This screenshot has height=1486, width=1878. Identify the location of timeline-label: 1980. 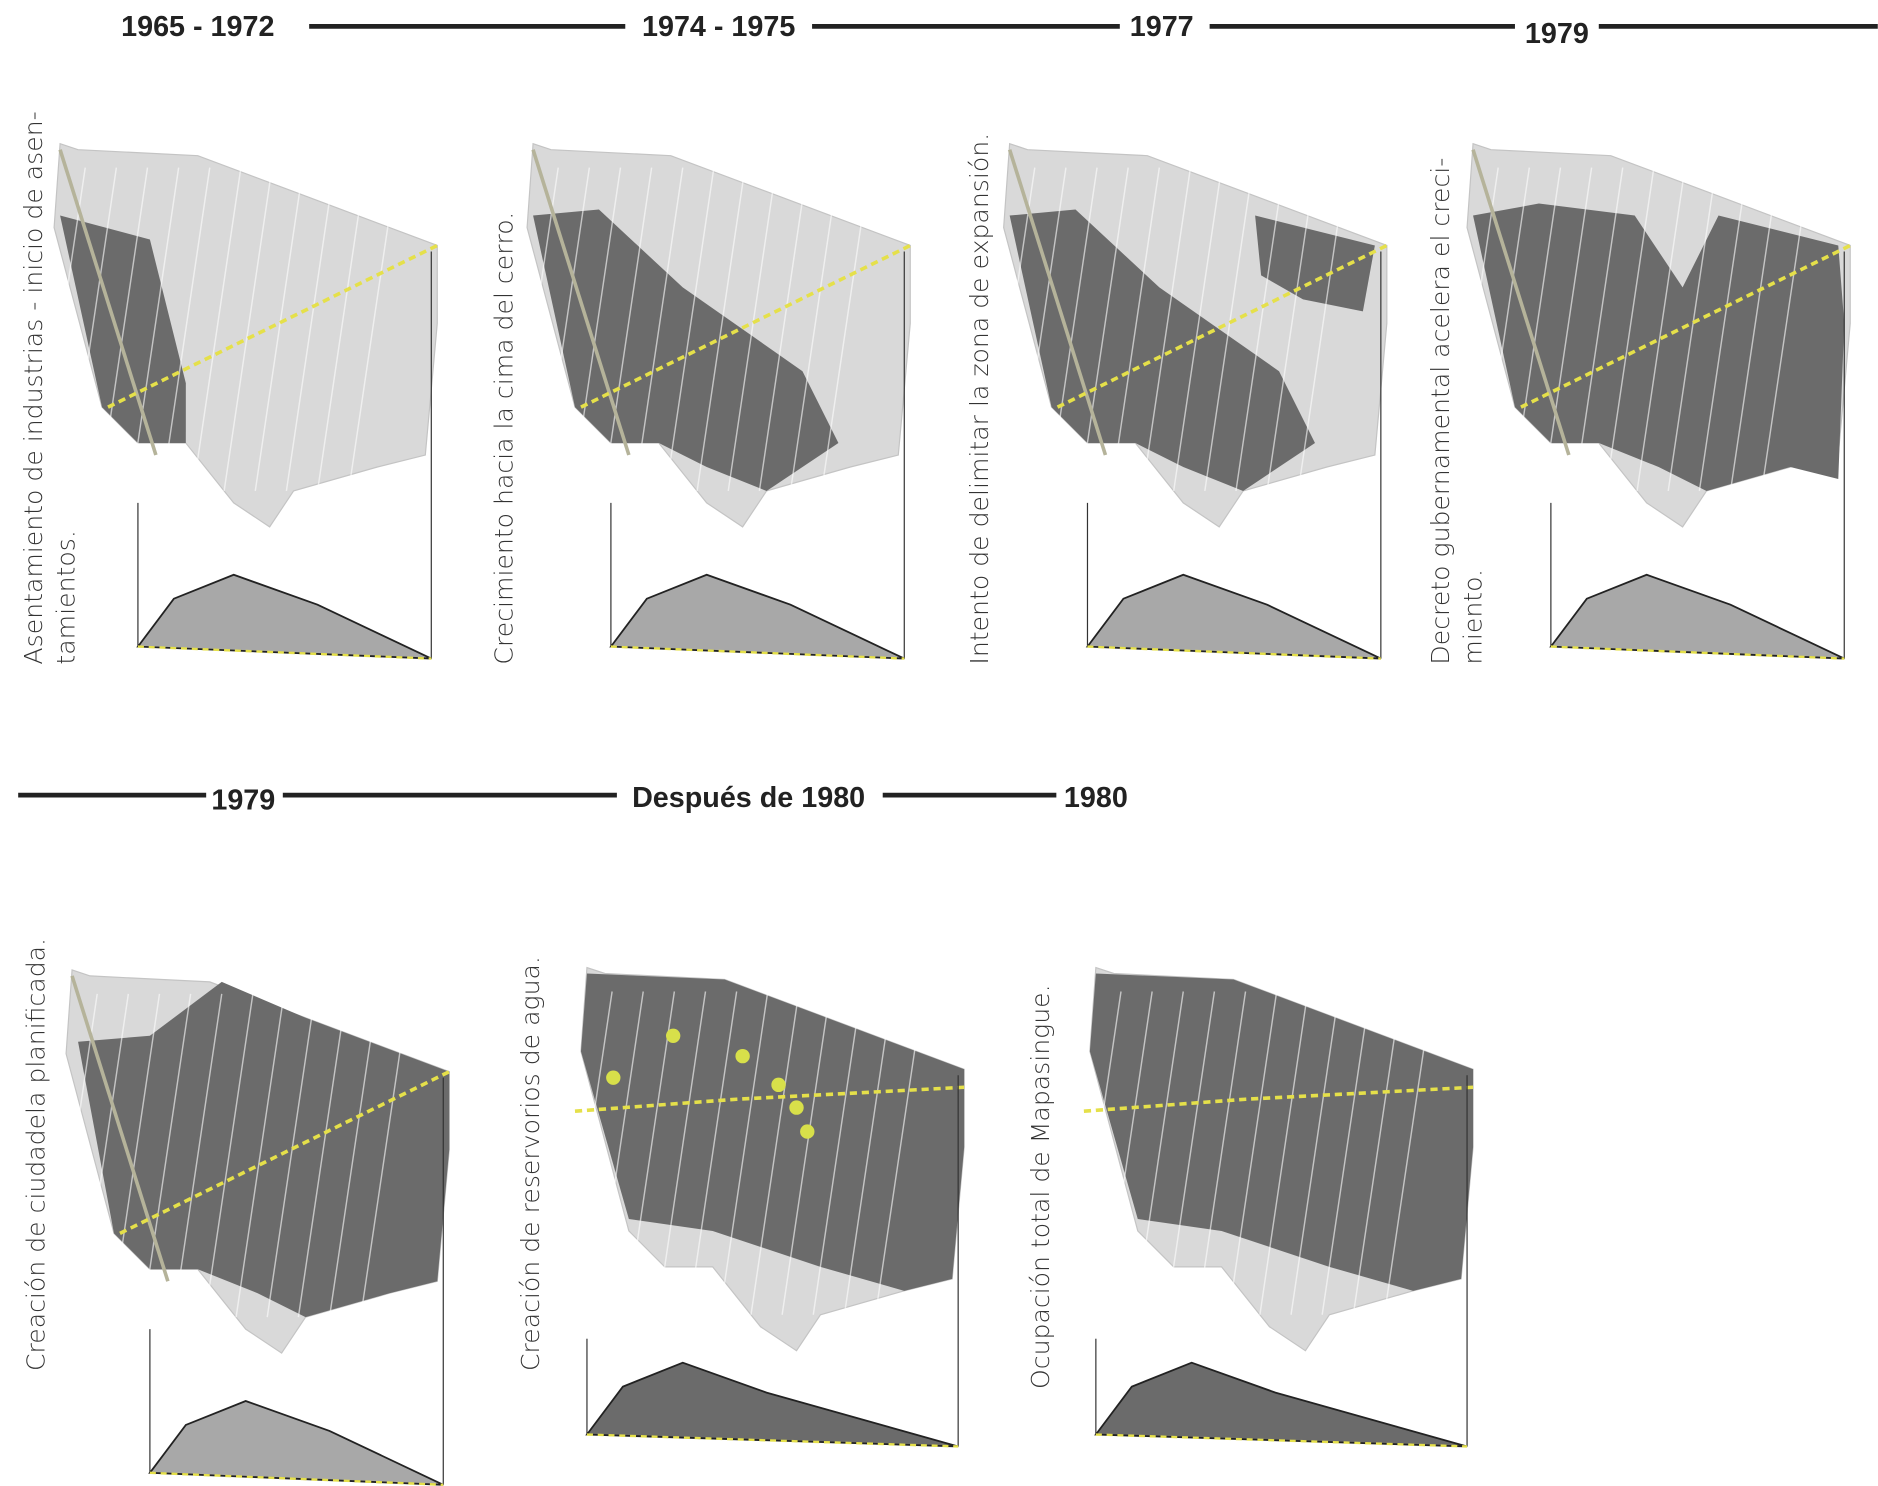
(1096, 798).